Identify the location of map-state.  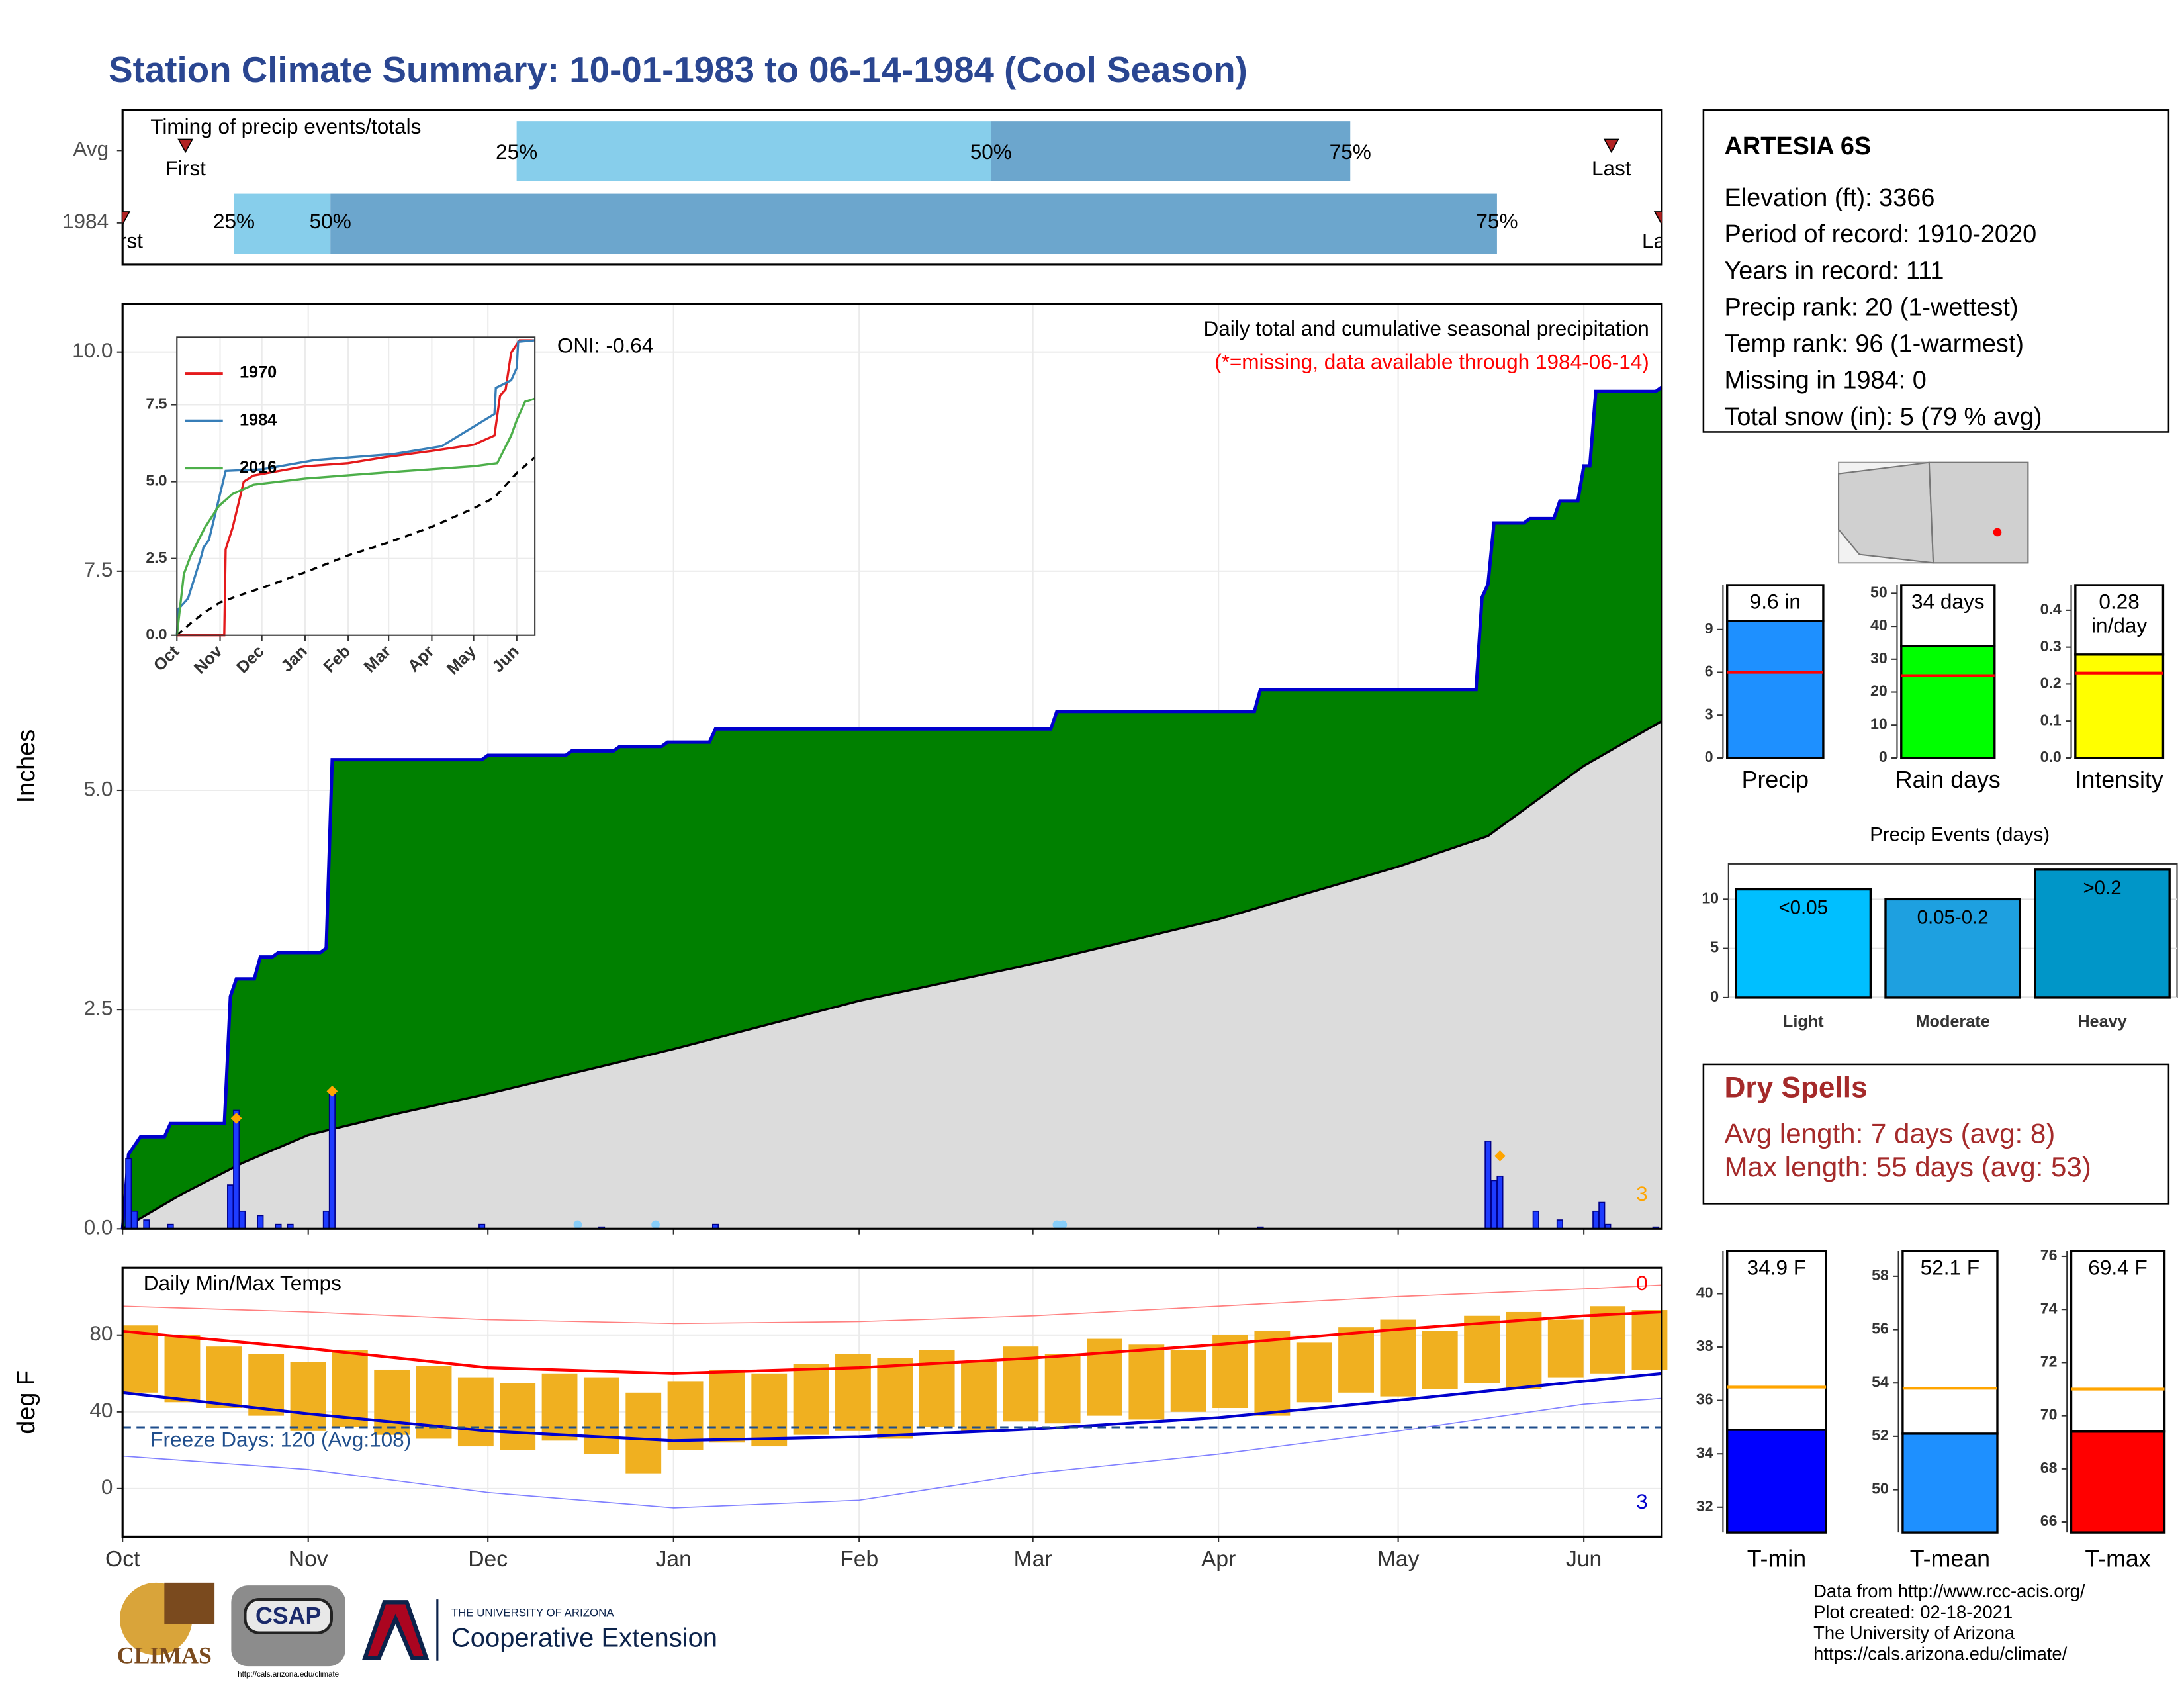
(1979, 512).